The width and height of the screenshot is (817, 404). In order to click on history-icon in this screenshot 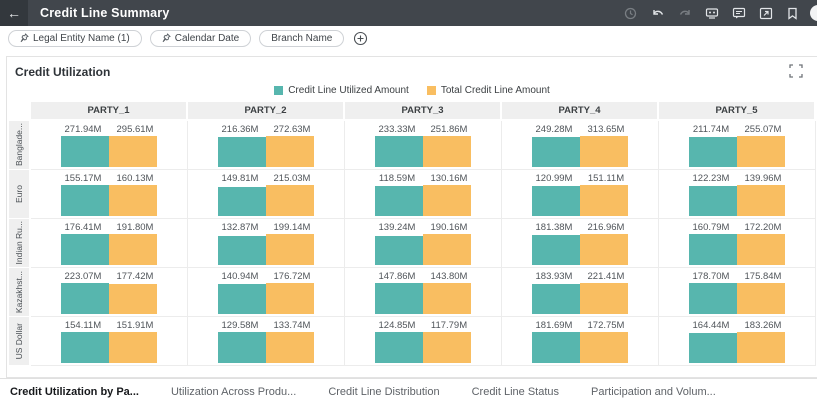, I will do `click(630, 13)`.